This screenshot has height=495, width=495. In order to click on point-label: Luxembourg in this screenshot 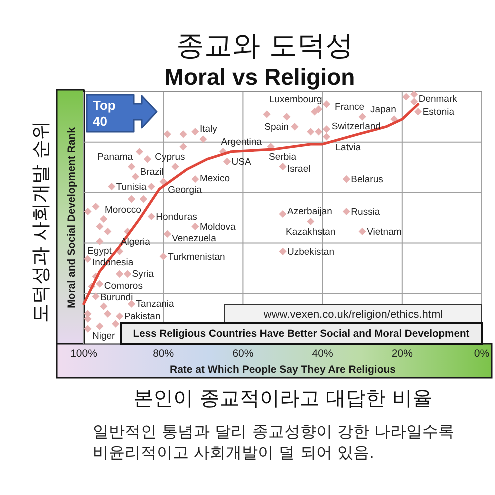, I will do `click(295, 100)`.